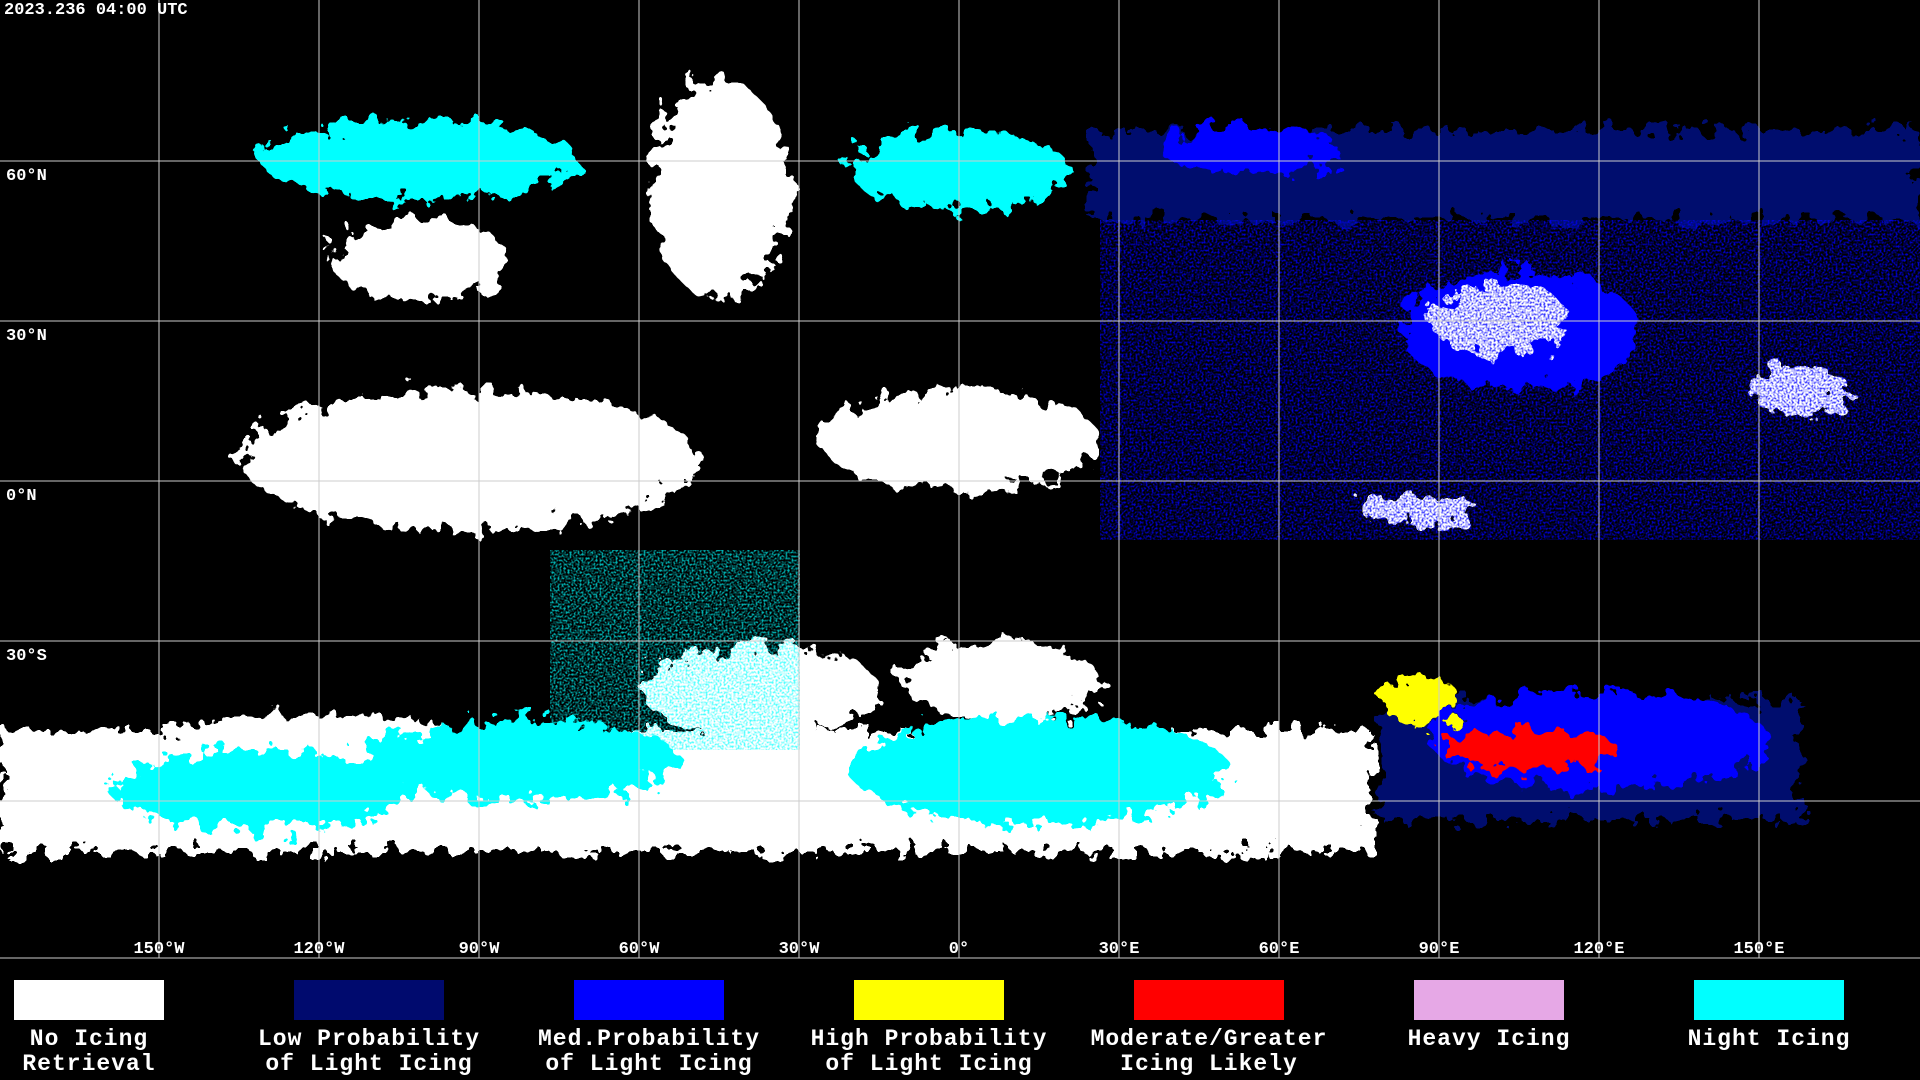  I want to click on legend-label: Low Probability, so click(369, 1039).